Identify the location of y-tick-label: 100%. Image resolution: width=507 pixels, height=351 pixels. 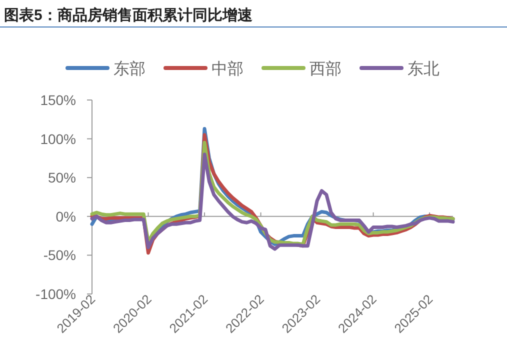
(58, 138).